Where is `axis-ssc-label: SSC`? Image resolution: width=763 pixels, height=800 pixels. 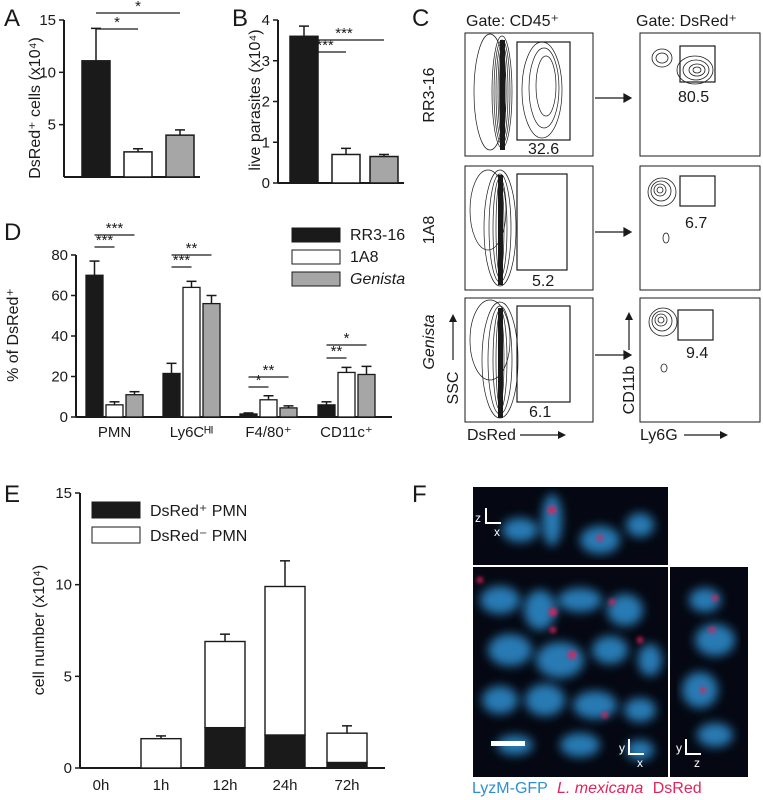 axis-ssc-label: SSC is located at coordinates (453, 388).